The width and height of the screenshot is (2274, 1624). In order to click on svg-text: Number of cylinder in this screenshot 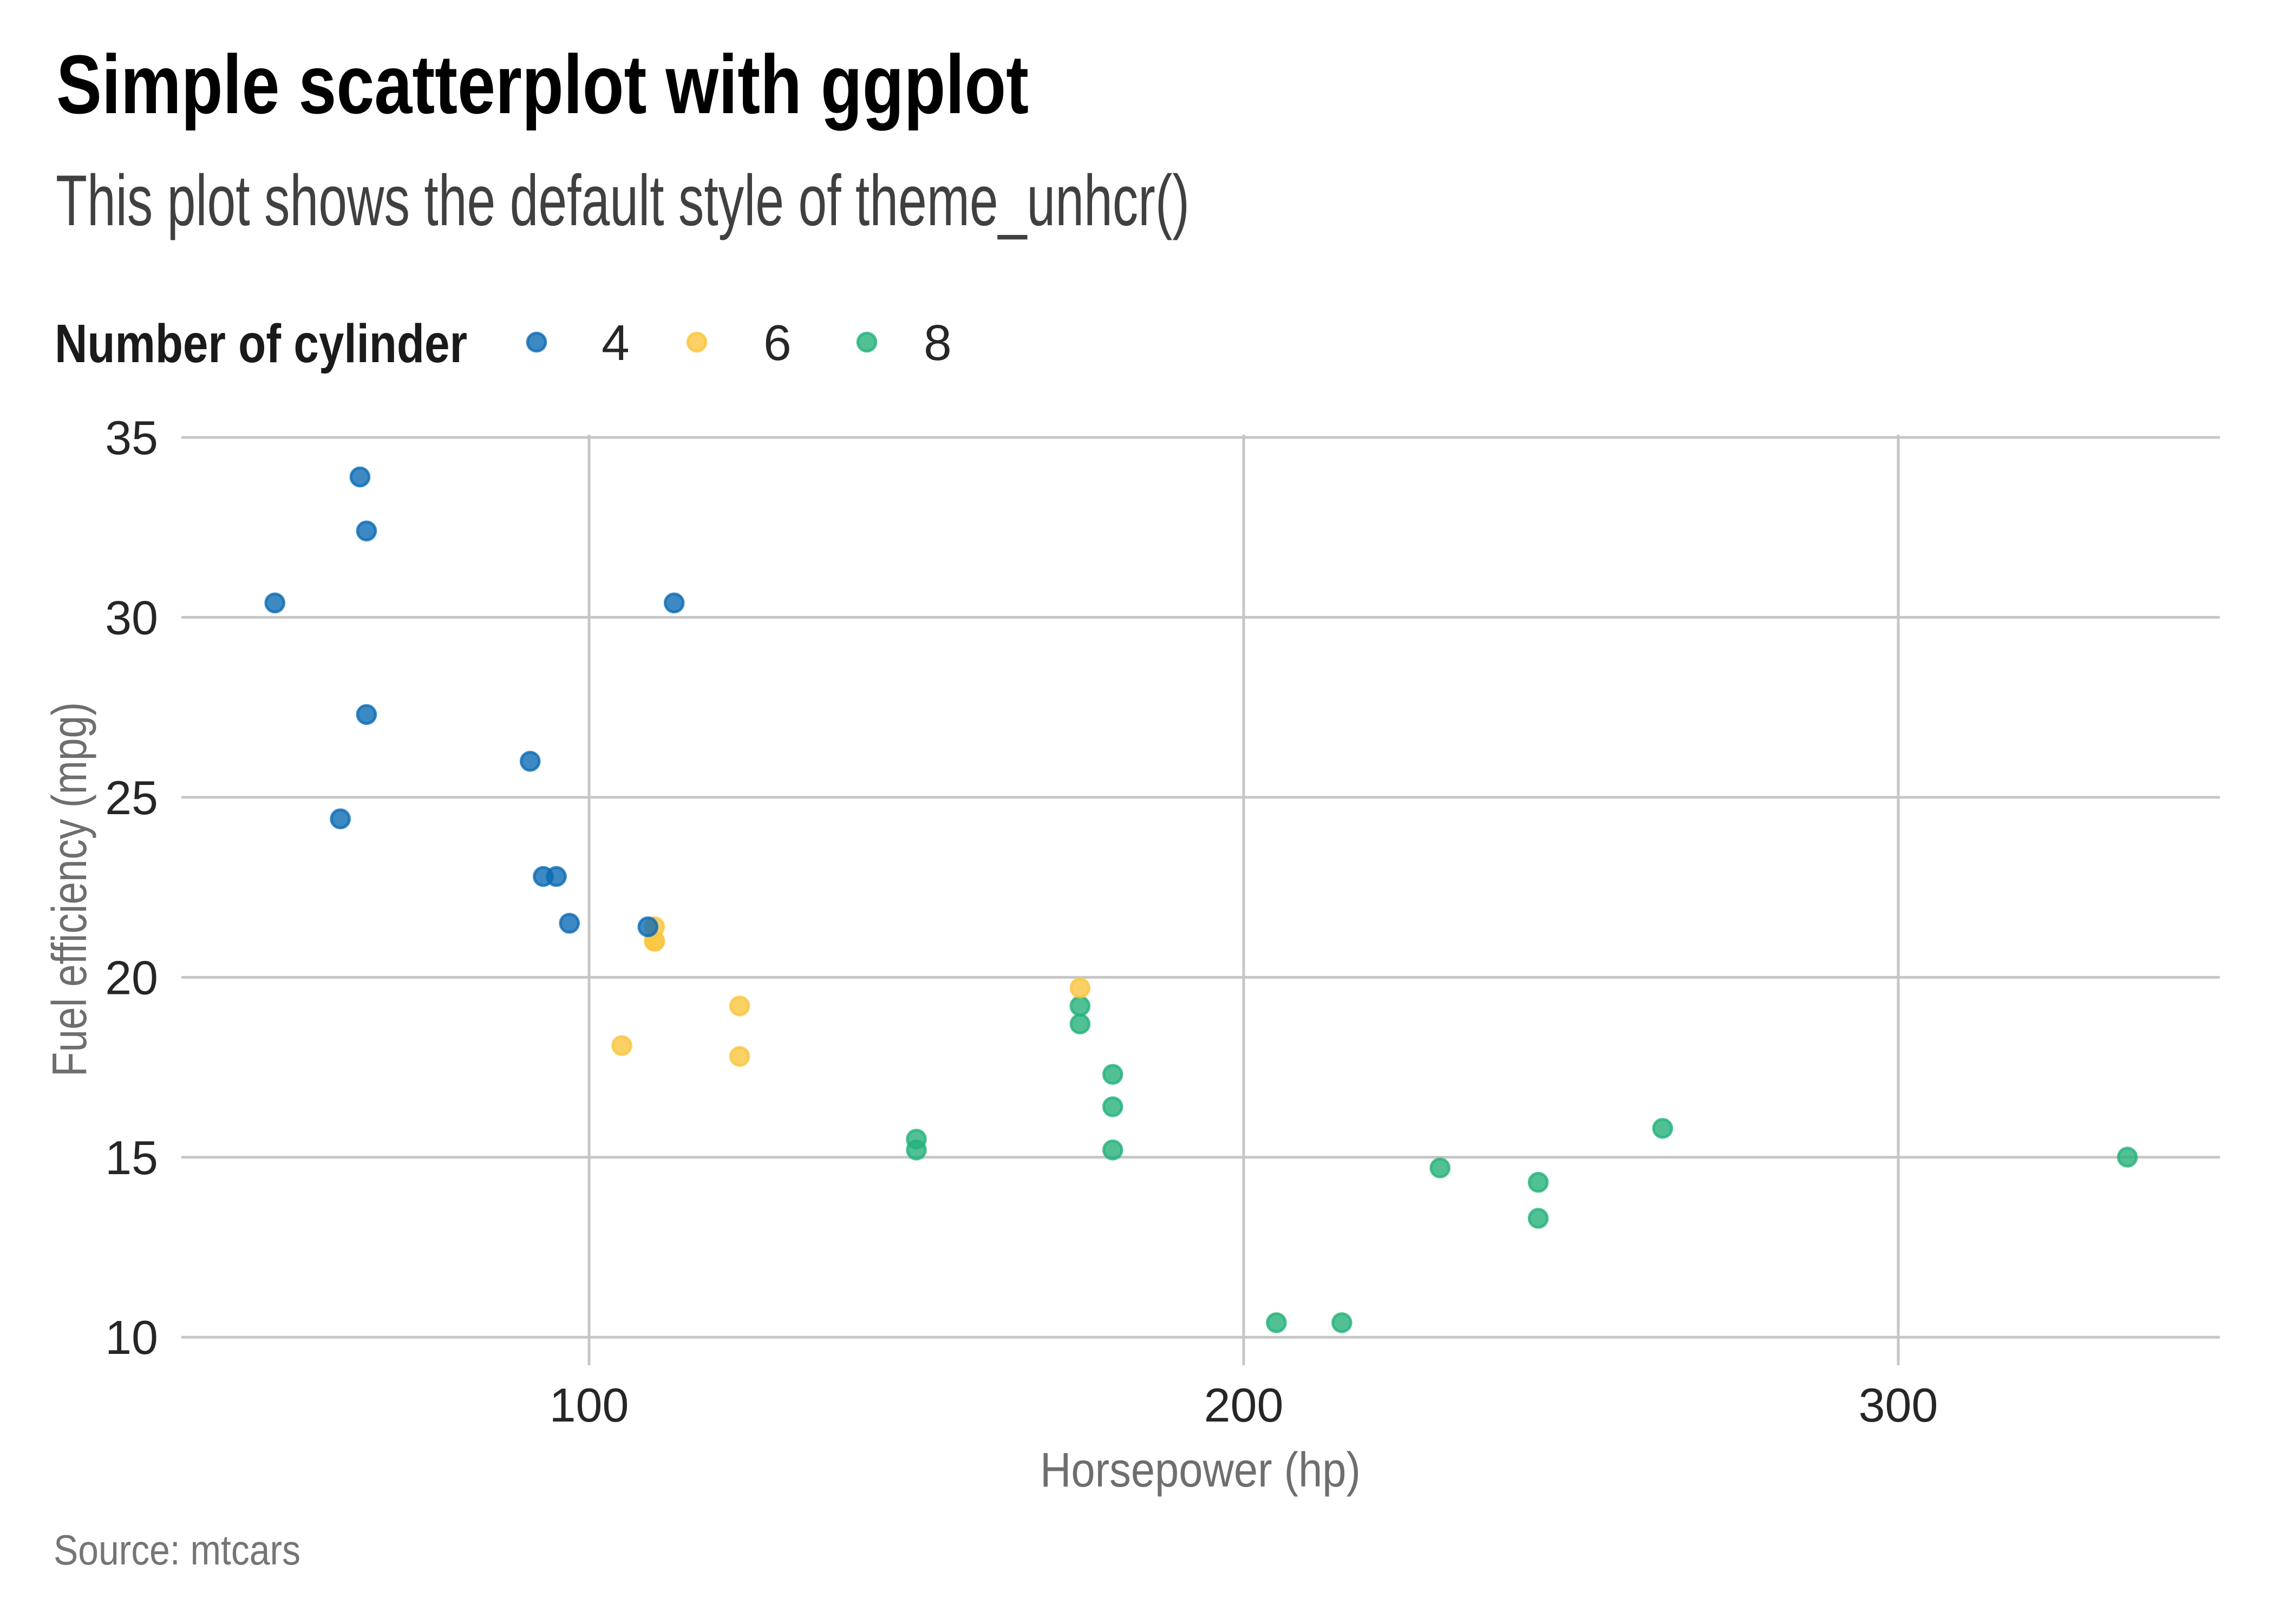, I will do `click(261, 343)`.